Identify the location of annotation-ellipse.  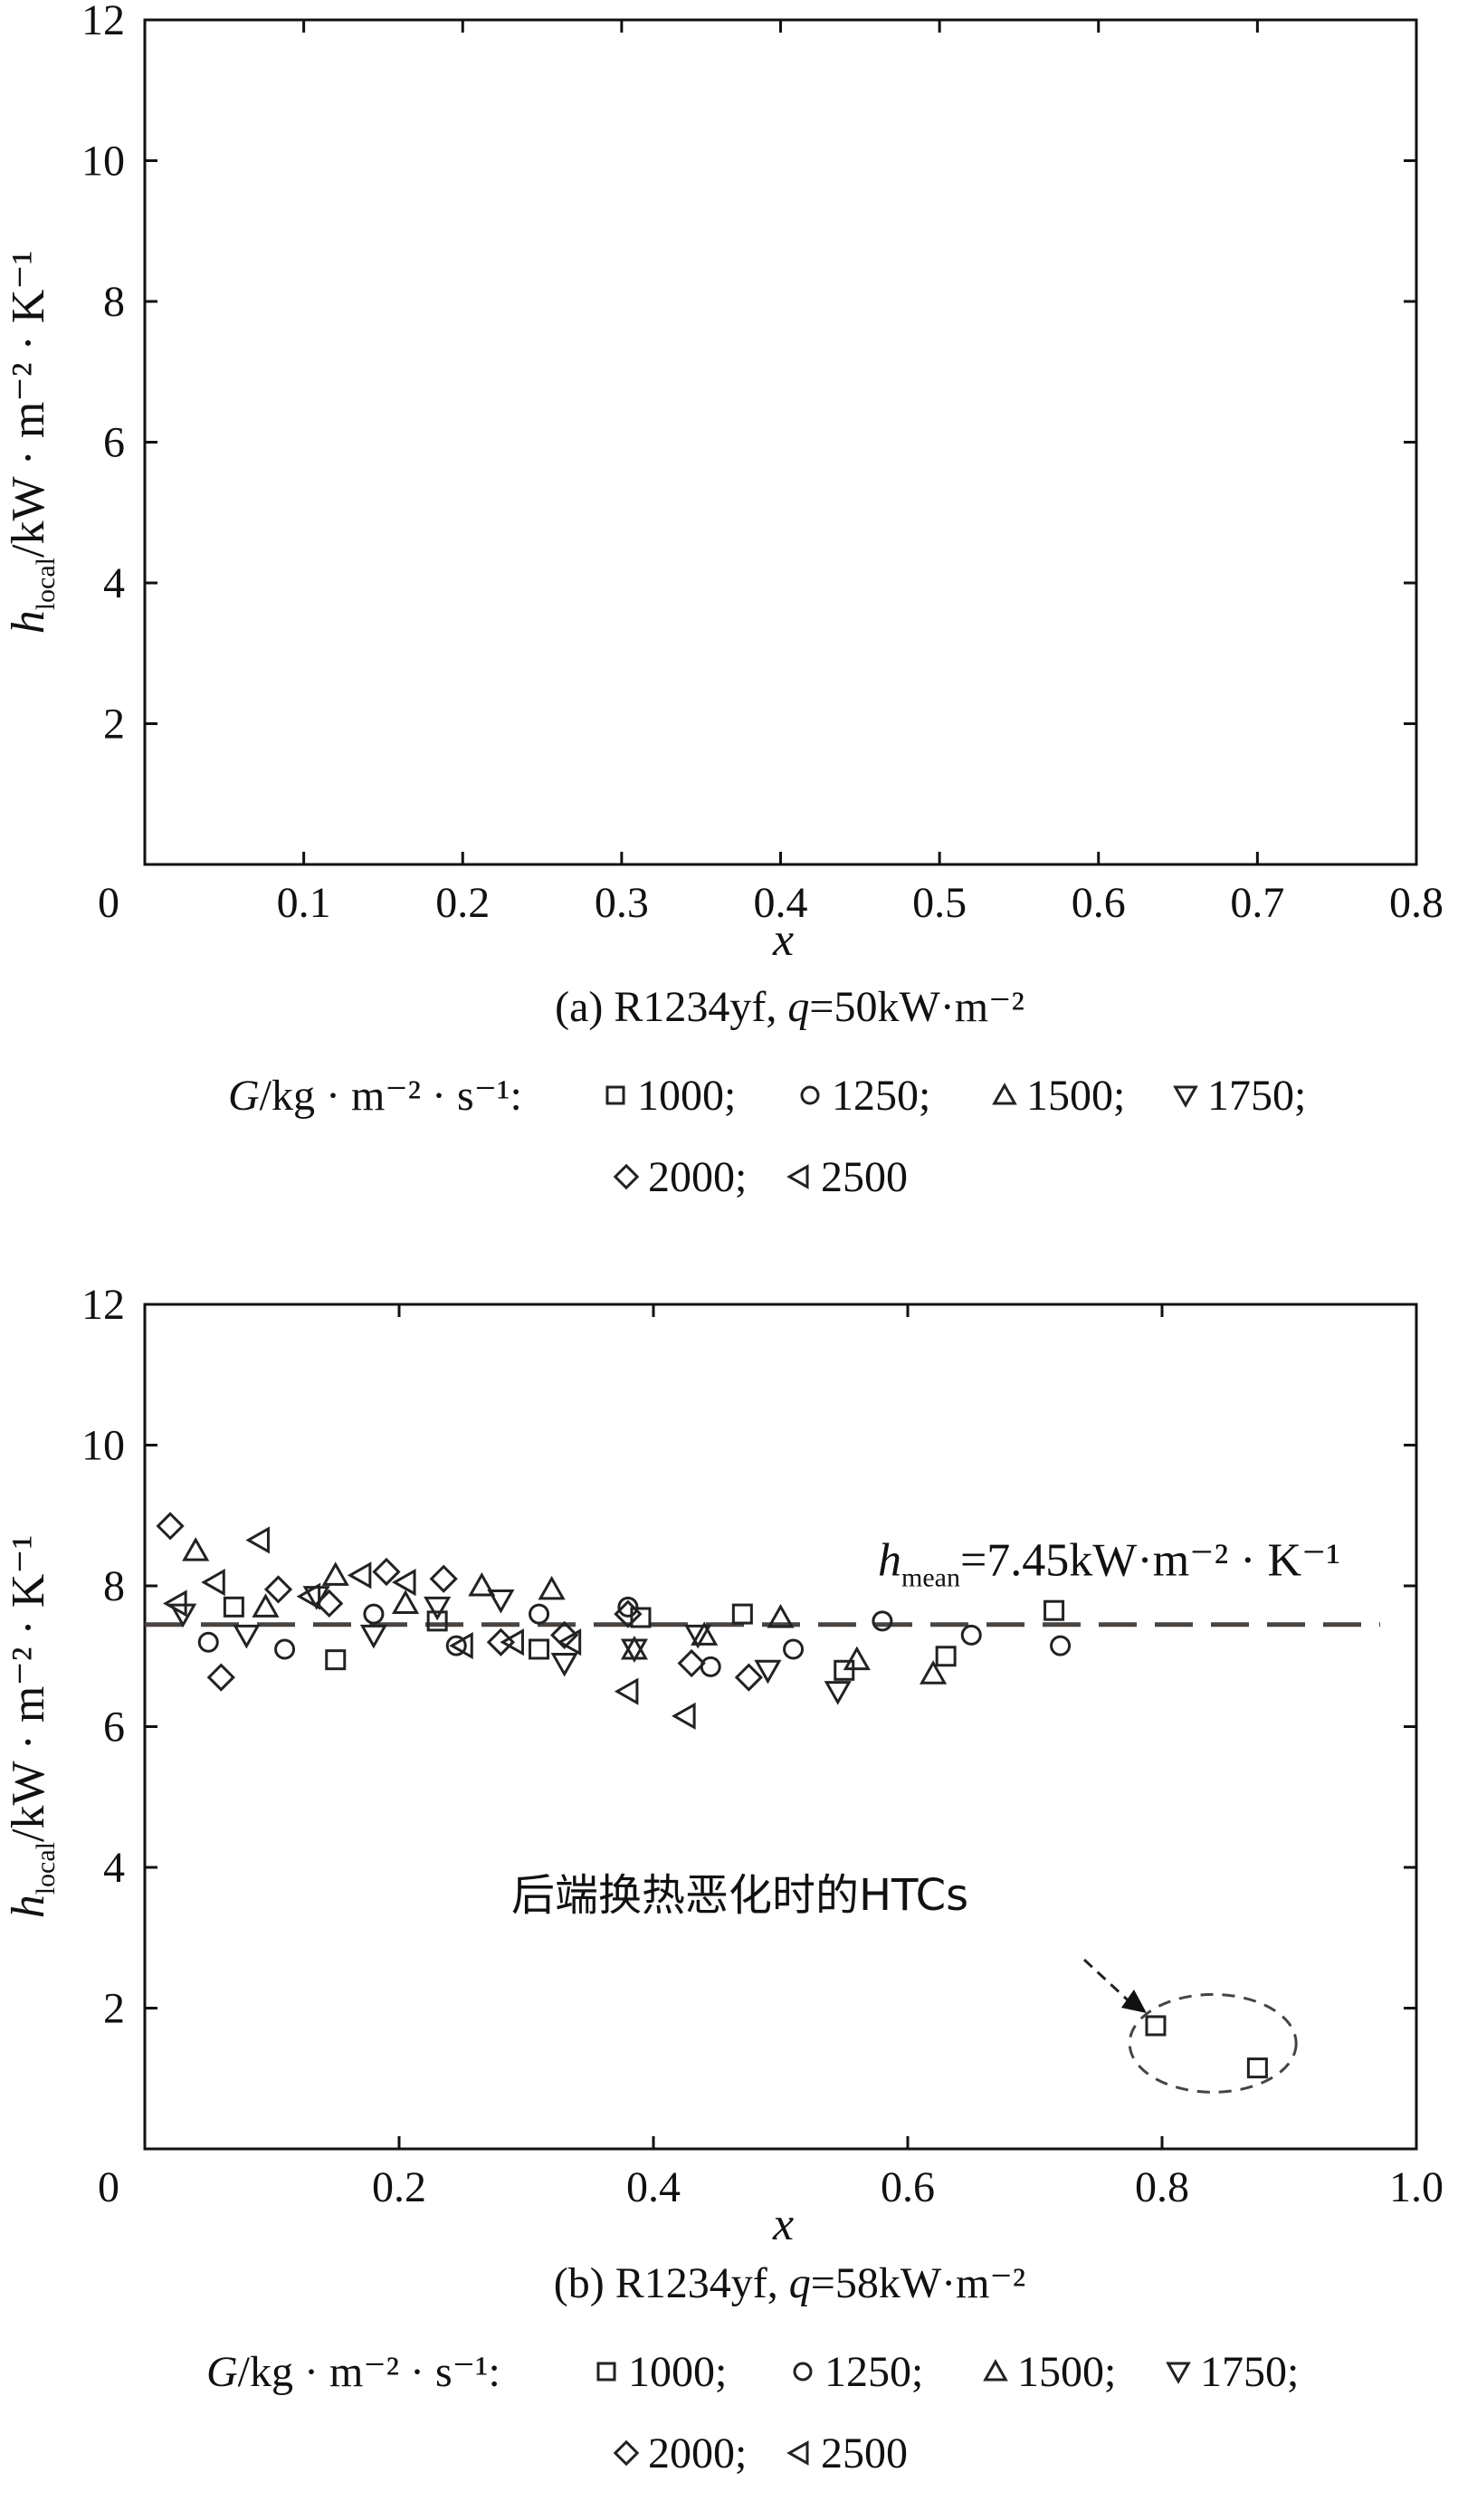
(1213, 2043).